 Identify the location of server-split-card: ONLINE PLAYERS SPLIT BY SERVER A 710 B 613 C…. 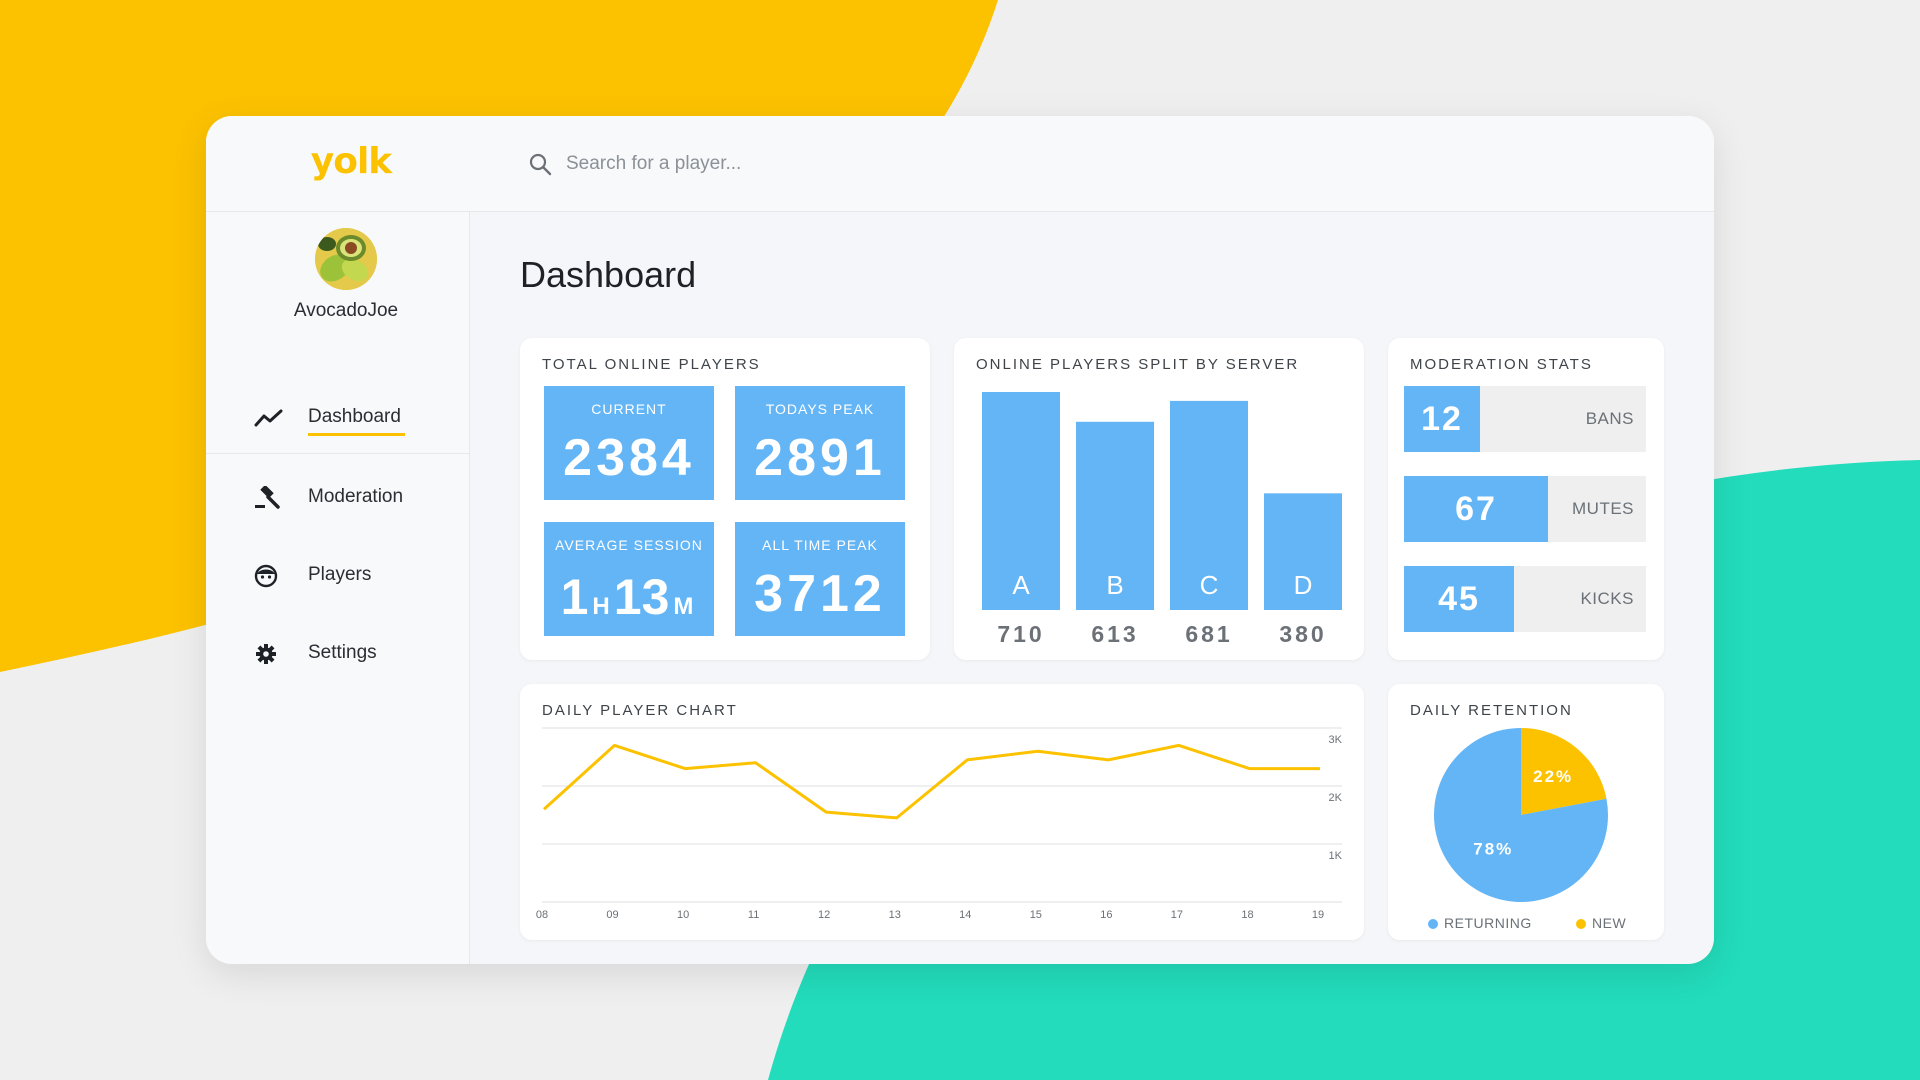
(1159, 499).